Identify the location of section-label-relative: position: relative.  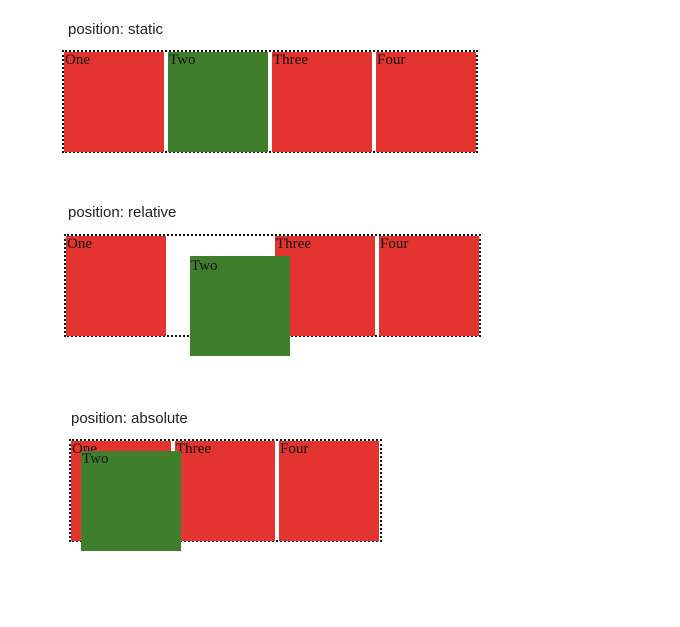
(122, 212).